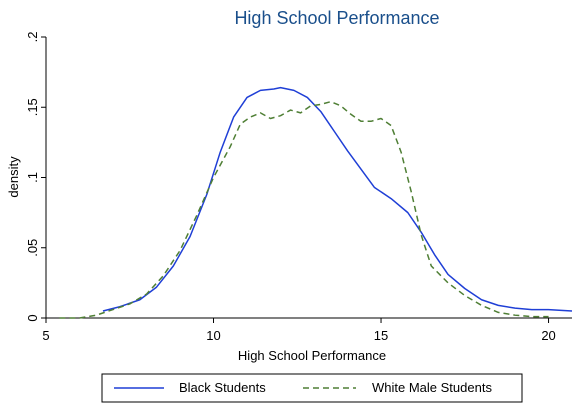 The image size is (575, 406). I want to click on y-tick-label: .15, so click(32, 107).